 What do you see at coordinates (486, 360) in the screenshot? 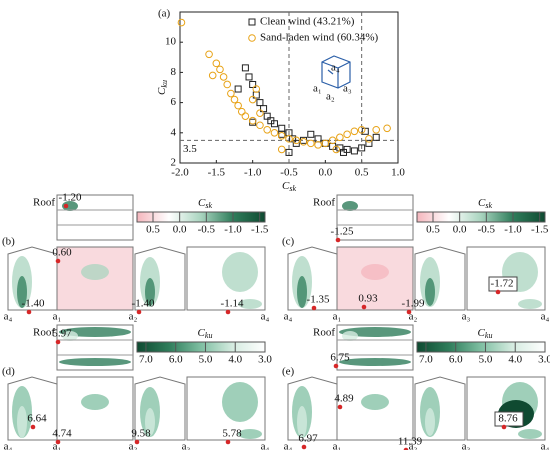
I see `colorbar-tick-label: 5.0` at bounding box center [486, 360].